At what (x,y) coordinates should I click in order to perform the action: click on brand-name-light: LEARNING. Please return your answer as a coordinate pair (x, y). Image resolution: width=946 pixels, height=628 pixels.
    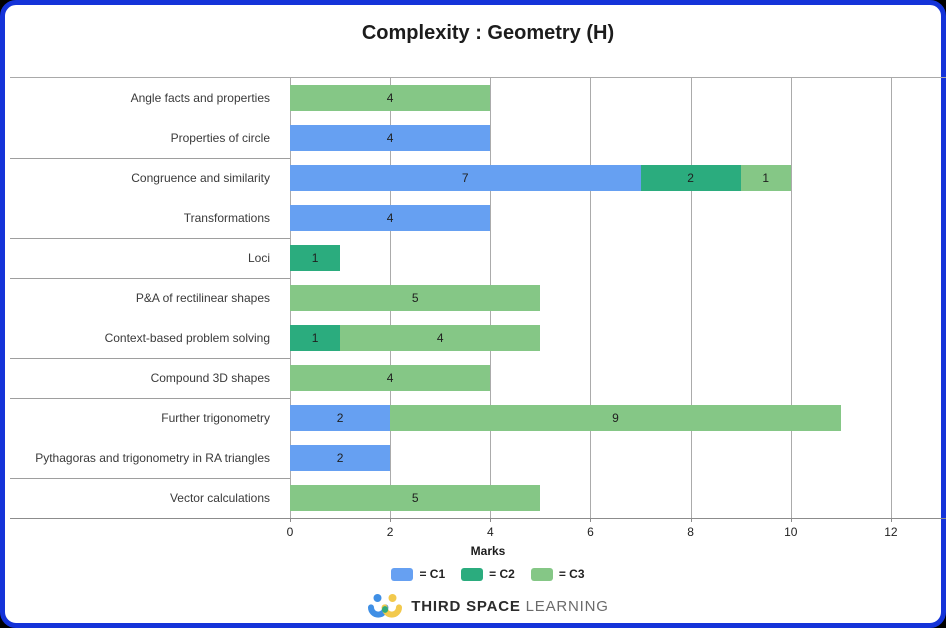
    Looking at the image, I should click on (567, 606).